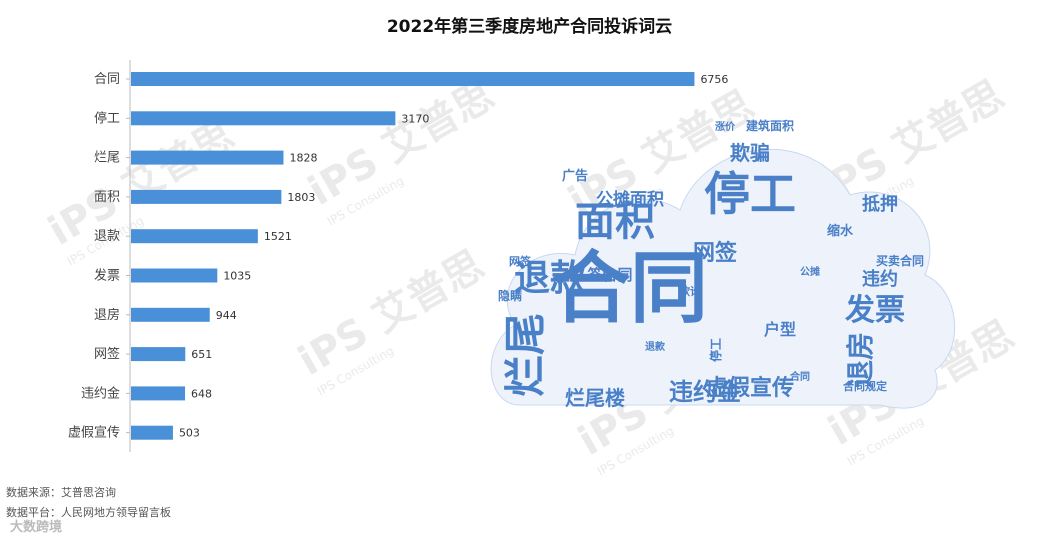 Image resolution: width=1059 pixels, height=537 pixels. Describe the element at coordinates (107, 315) in the screenshot. I see `category-label: 退房` at that location.